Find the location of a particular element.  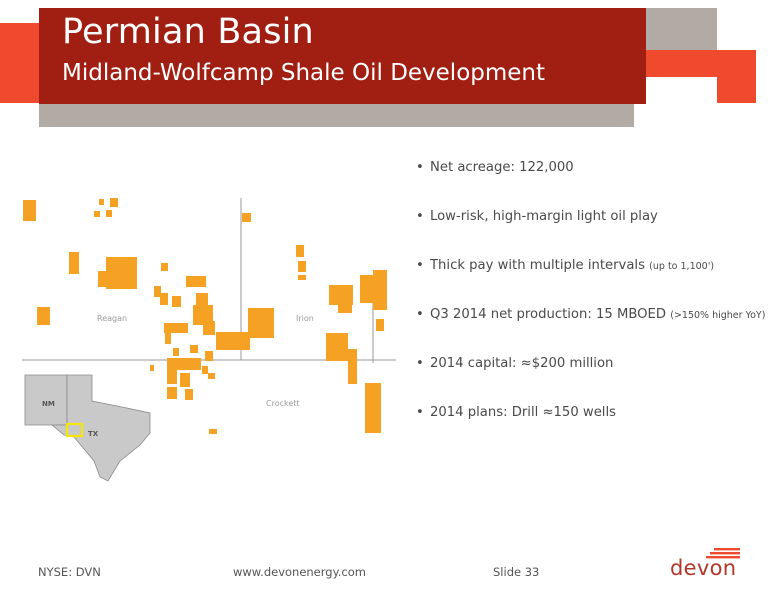

state-shape-tx is located at coordinates (100, 428).